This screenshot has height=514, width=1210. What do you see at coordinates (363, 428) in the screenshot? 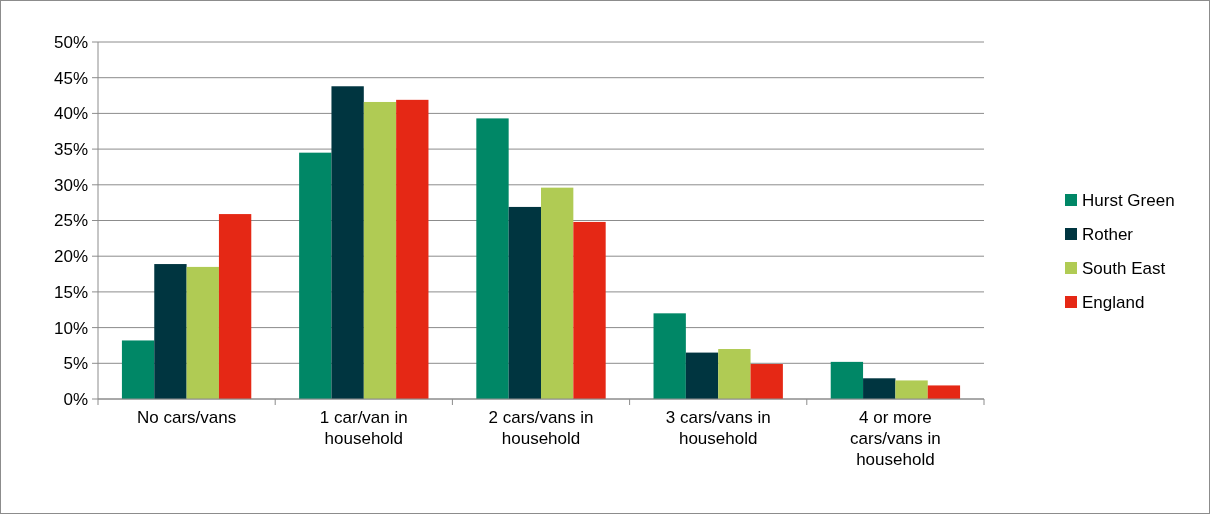
I see `x-tick-label: 1 car/van in household` at bounding box center [363, 428].